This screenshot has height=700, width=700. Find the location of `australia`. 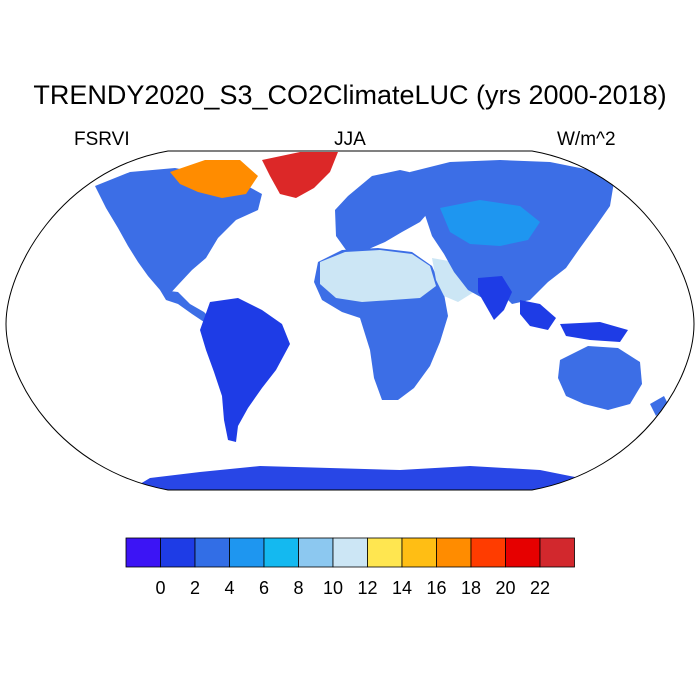

australia is located at coordinates (600, 378).